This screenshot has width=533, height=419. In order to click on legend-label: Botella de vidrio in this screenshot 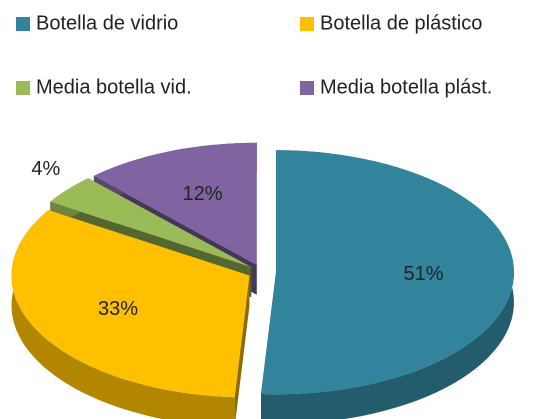, I will do `click(107, 23)`.